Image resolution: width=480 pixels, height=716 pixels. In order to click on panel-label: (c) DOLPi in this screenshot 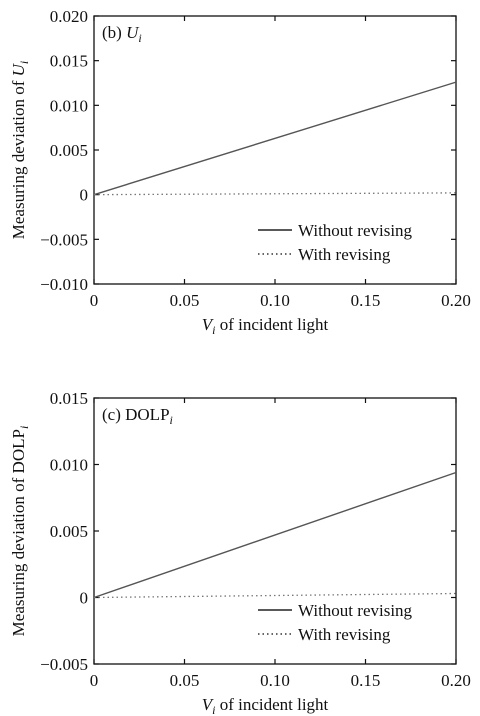, I will do `click(137, 416)`.